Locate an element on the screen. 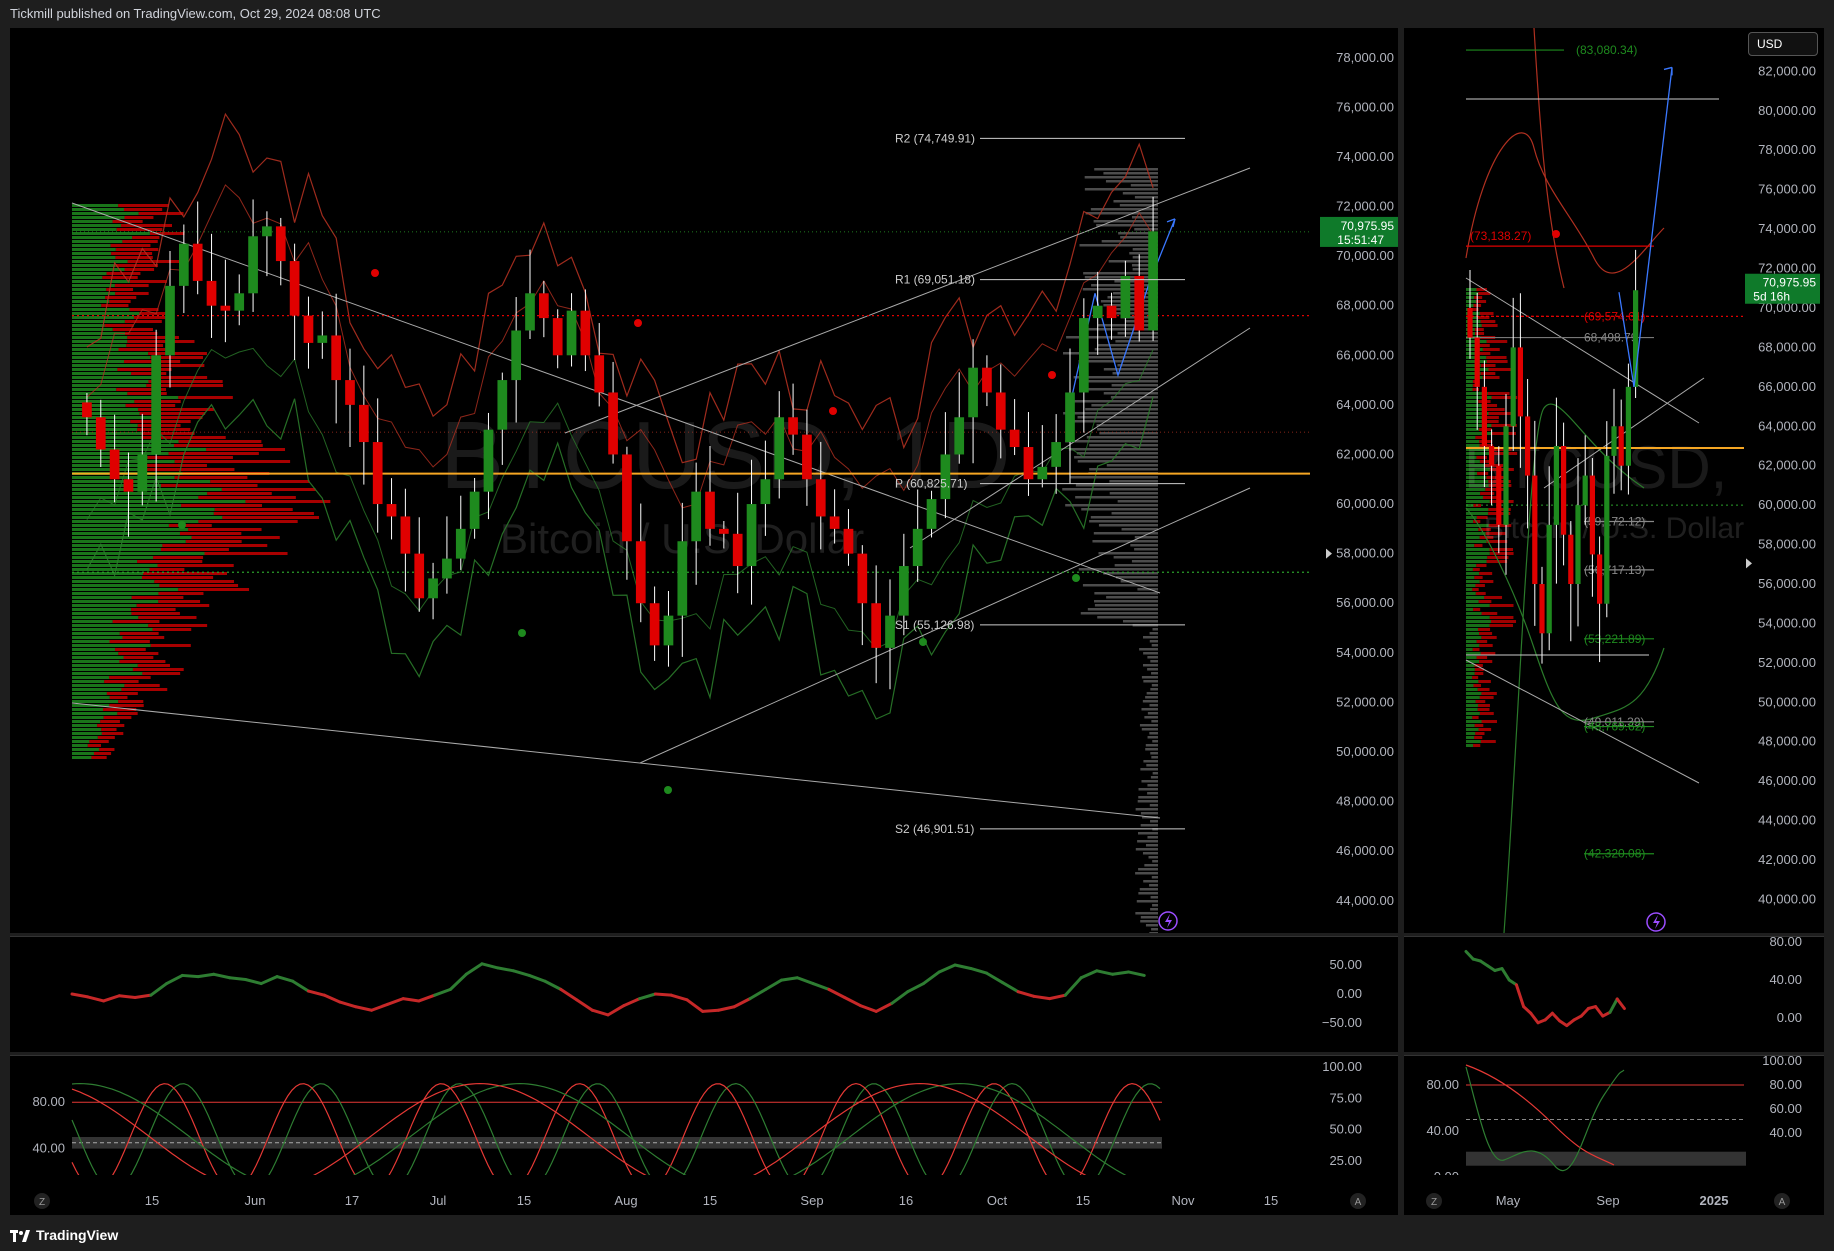  bar-countdown-label: 5d 16h is located at coordinates (1771, 297).